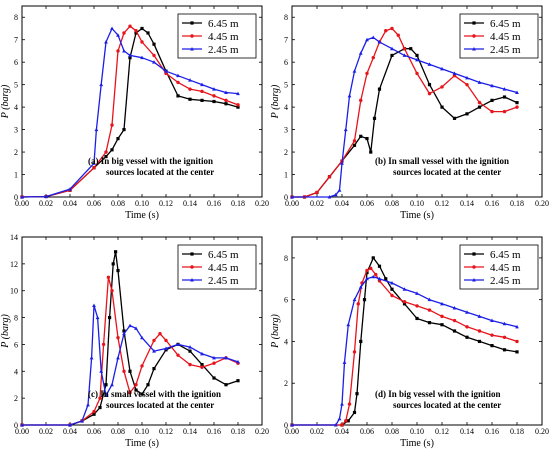  Describe the element at coordinates (130, 365) in the screenshot. I see `series-2-45-m` at that location.